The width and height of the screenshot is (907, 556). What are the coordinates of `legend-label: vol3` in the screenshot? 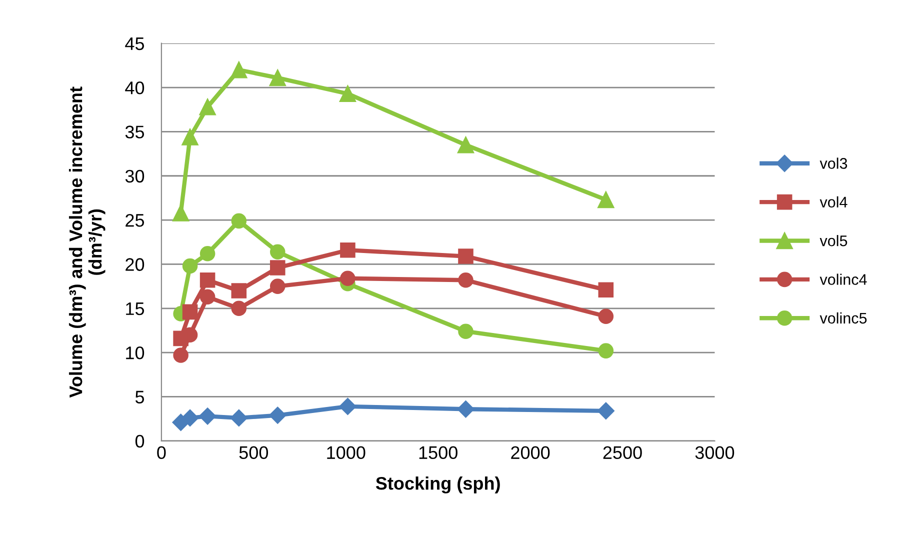 It's located at (834, 163).